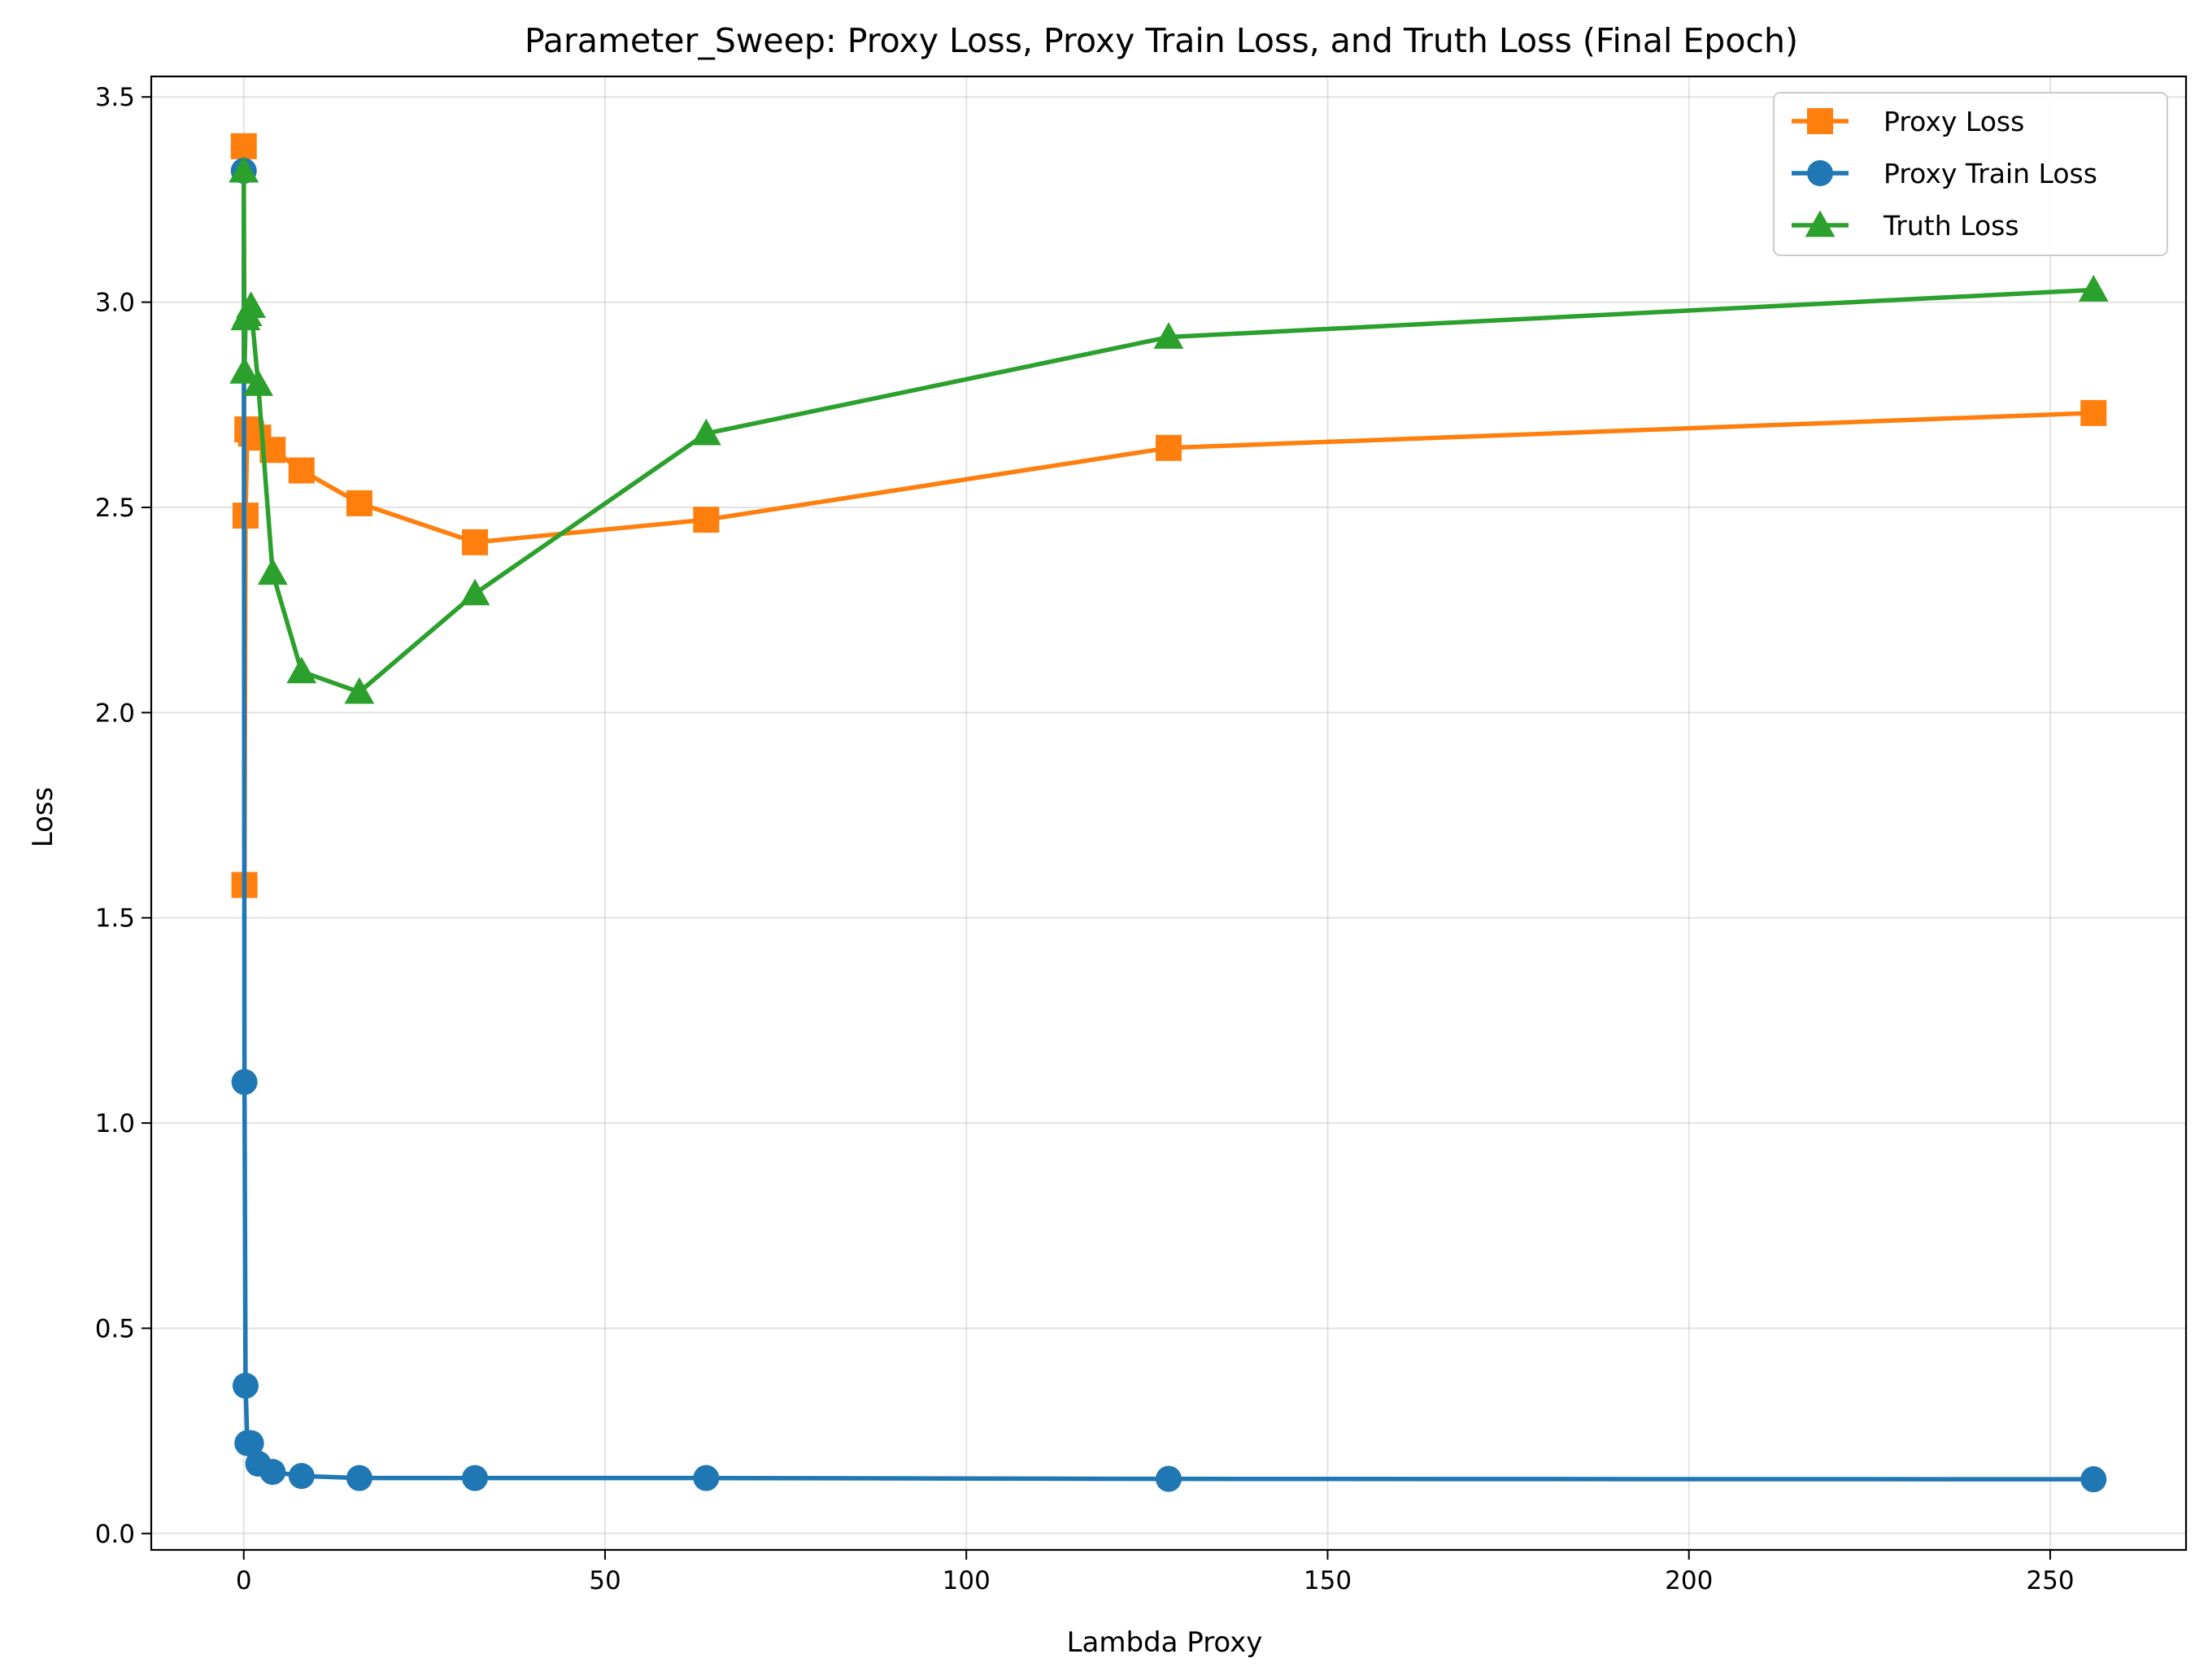 The height and width of the screenshot is (1680, 2208). Describe the element at coordinates (1689, 1580) in the screenshot. I see `x-tick-label: 200` at that location.